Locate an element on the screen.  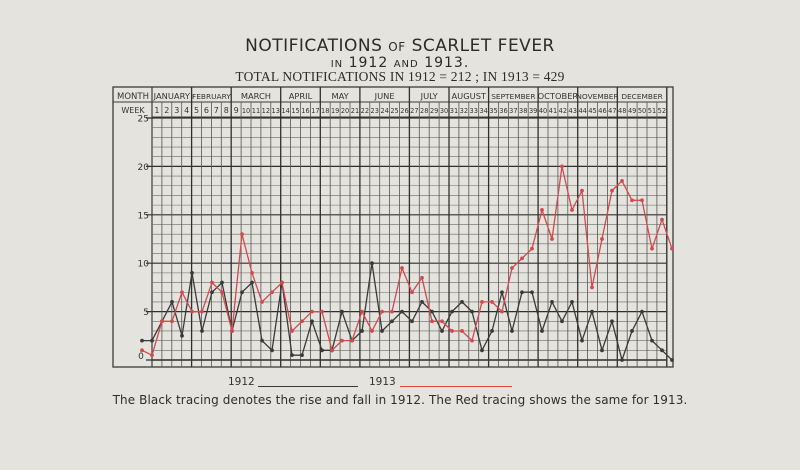
y-tick-25: 25 is located at coordinates (143, 120).